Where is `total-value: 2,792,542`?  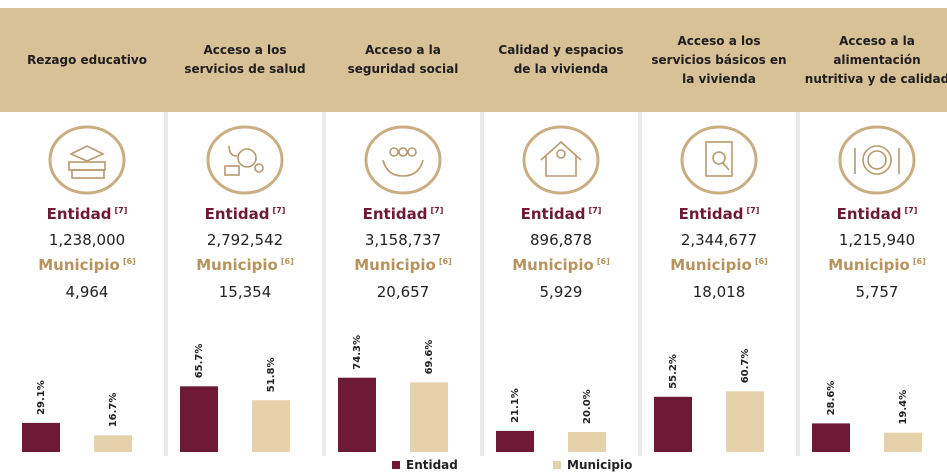 total-value: 2,792,542 is located at coordinates (245, 240).